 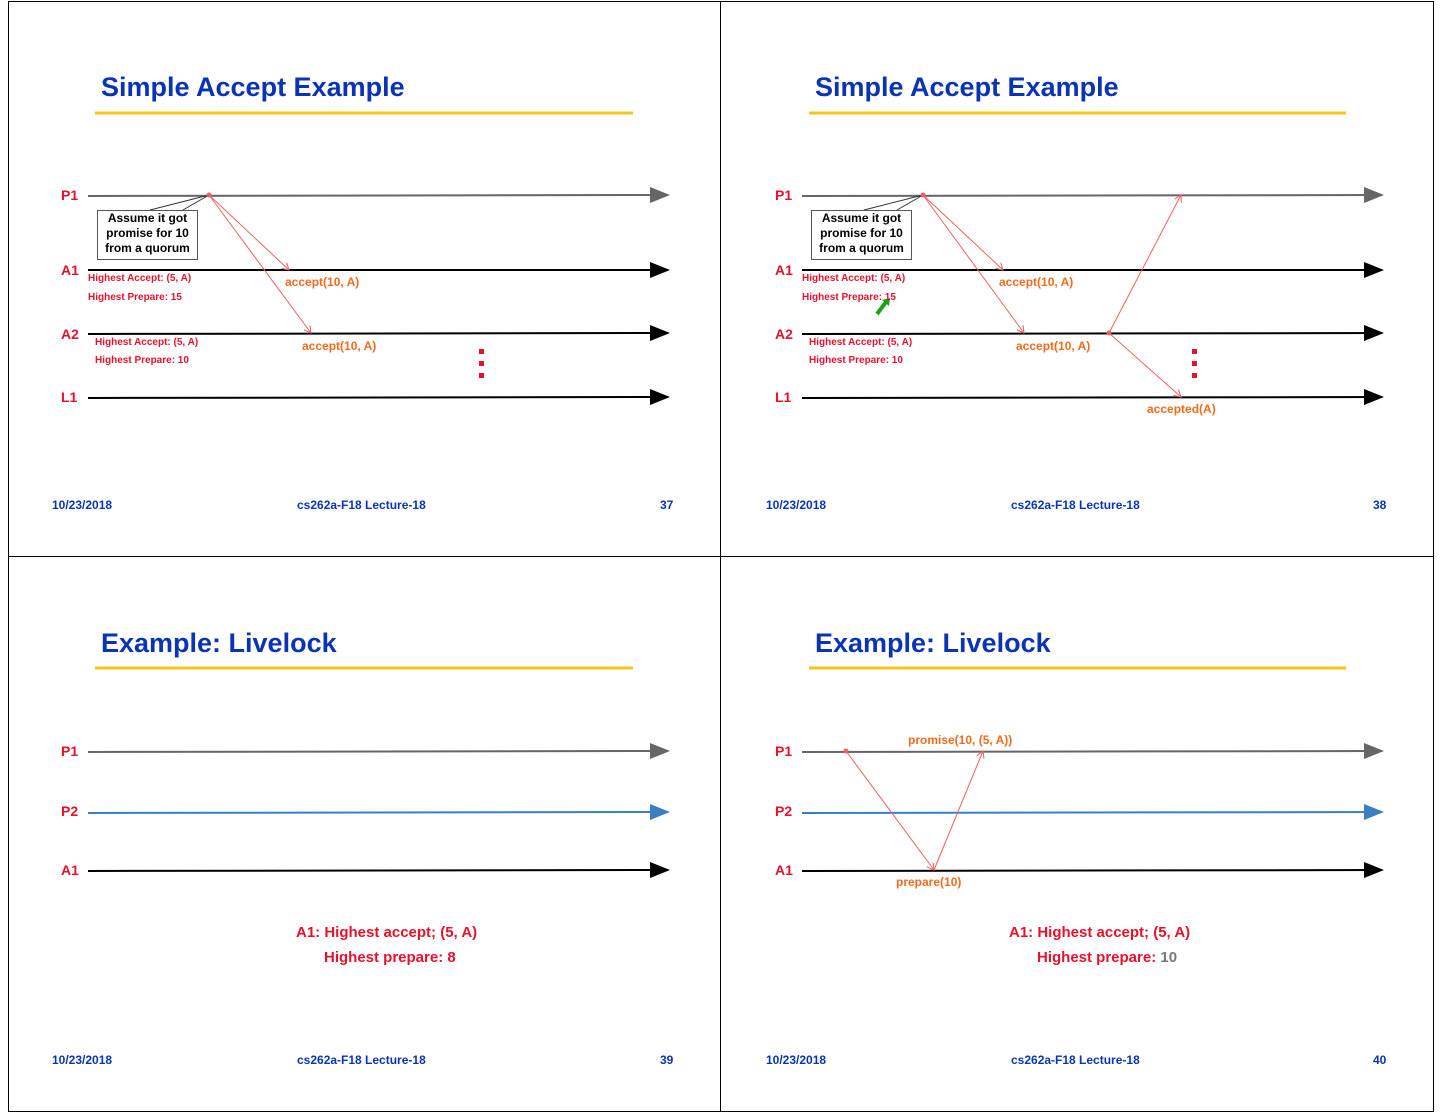 What do you see at coordinates (378, 195) in the screenshot?
I see `p1-timeline` at bounding box center [378, 195].